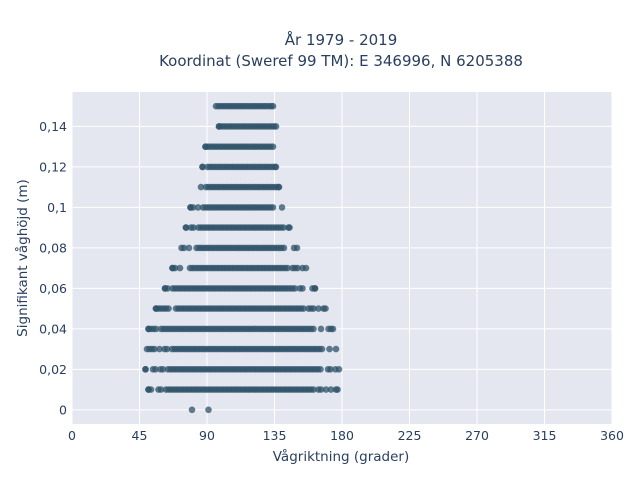 This screenshot has width=640, height=480. What do you see at coordinates (341, 39) in the screenshot?
I see `chart-title: År 1979 - 2019` at bounding box center [341, 39].